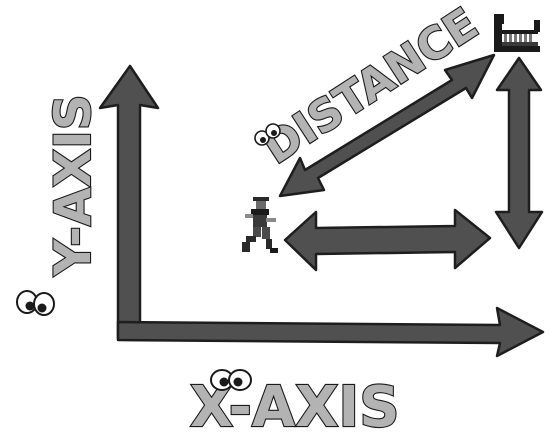 Image resolution: width=559 pixels, height=439 pixels. I want to click on y-axis-eyes, so click(35, 303).